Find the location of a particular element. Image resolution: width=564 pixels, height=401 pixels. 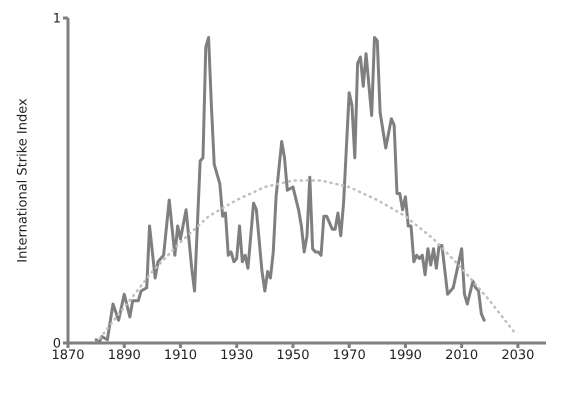

y-axis-title: International Strike Index is located at coordinates (23, 180).